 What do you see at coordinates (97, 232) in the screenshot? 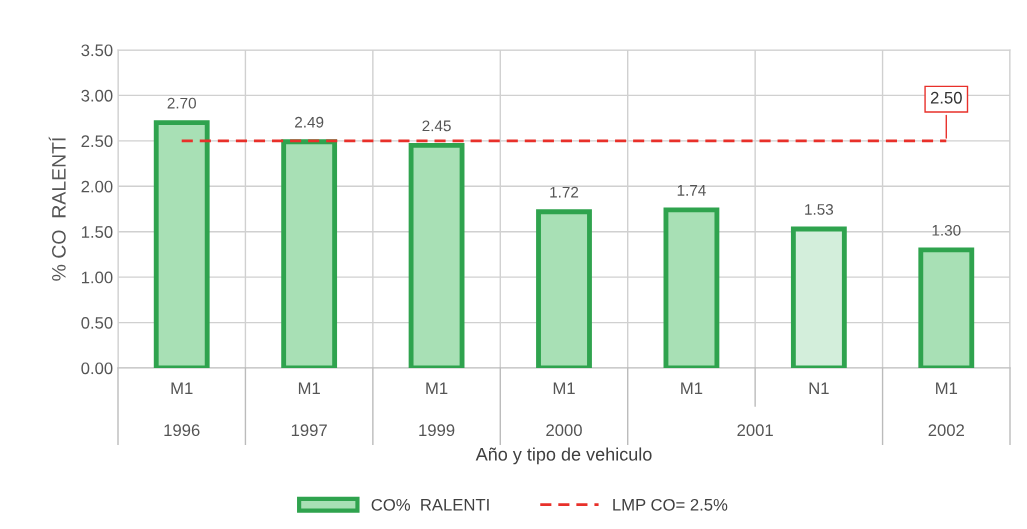
I see `y-tick-label: 1.50` at bounding box center [97, 232].